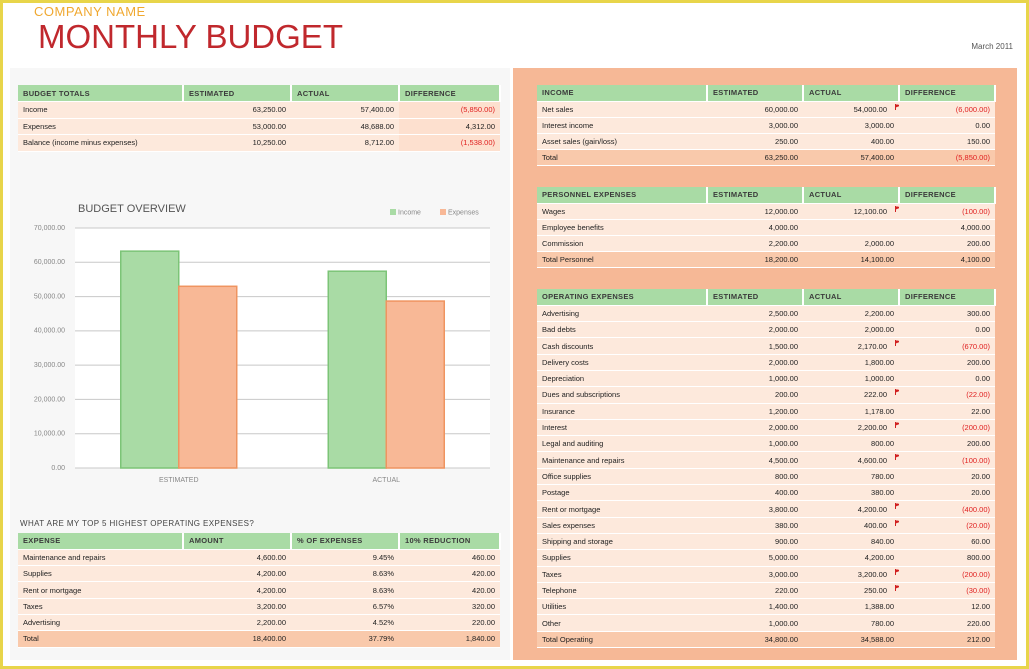 The width and height of the screenshot is (1029, 669). I want to click on column-header: 10% REDUCTION, so click(450, 541).